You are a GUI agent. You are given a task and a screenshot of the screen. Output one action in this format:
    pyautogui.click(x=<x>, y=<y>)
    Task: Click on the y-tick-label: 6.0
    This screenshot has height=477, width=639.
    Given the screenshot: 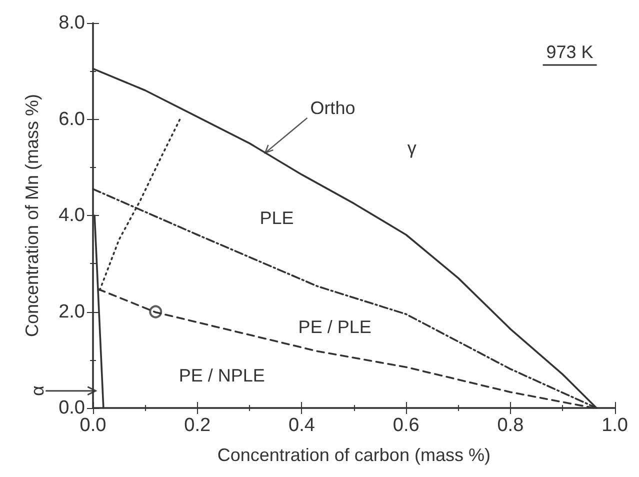 What is the action you would take?
    pyautogui.click(x=71, y=119)
    